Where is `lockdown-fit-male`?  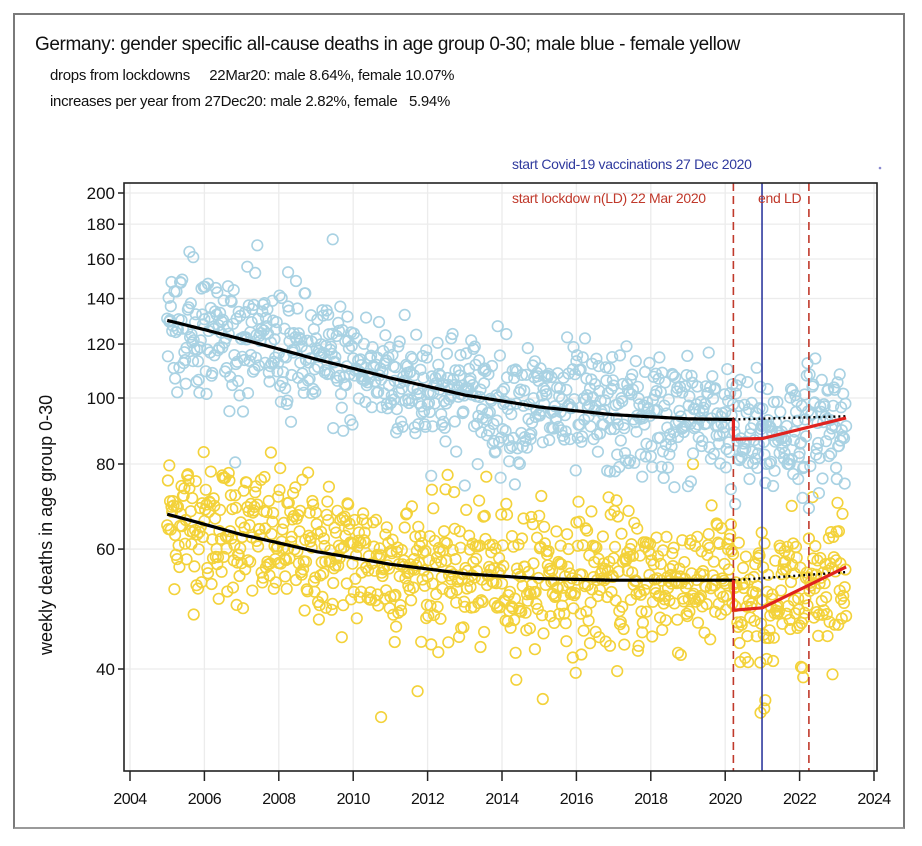
lockdown-fit-male is located at coordinates (789, 428).